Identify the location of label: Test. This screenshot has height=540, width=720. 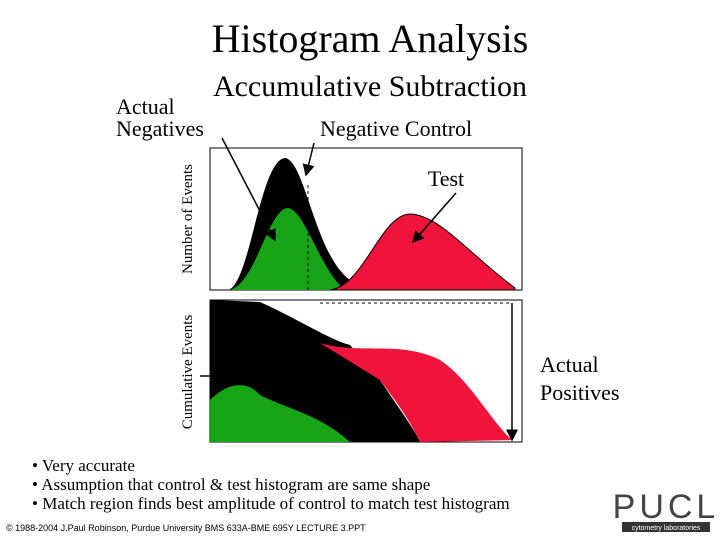
(446, 178).